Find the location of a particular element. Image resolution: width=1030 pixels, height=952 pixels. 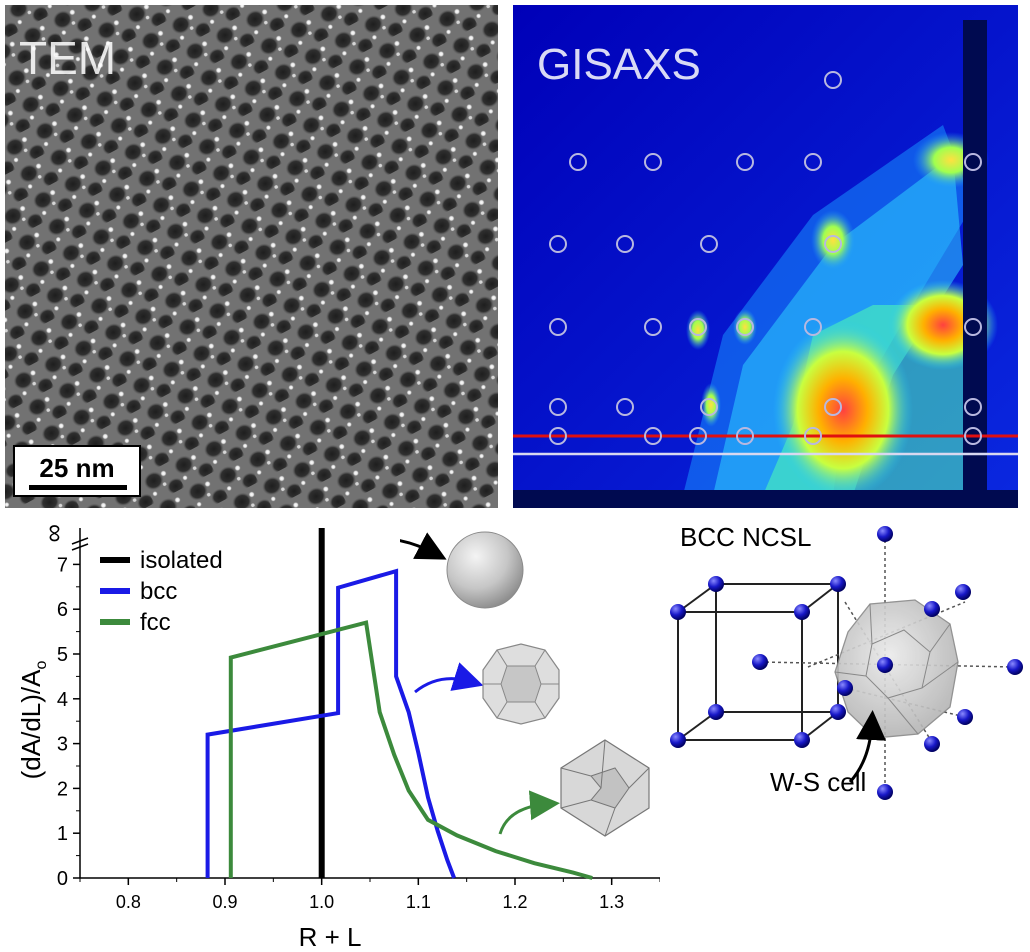

legend-label-fcc: fcc is located at coordinates (155, 622).